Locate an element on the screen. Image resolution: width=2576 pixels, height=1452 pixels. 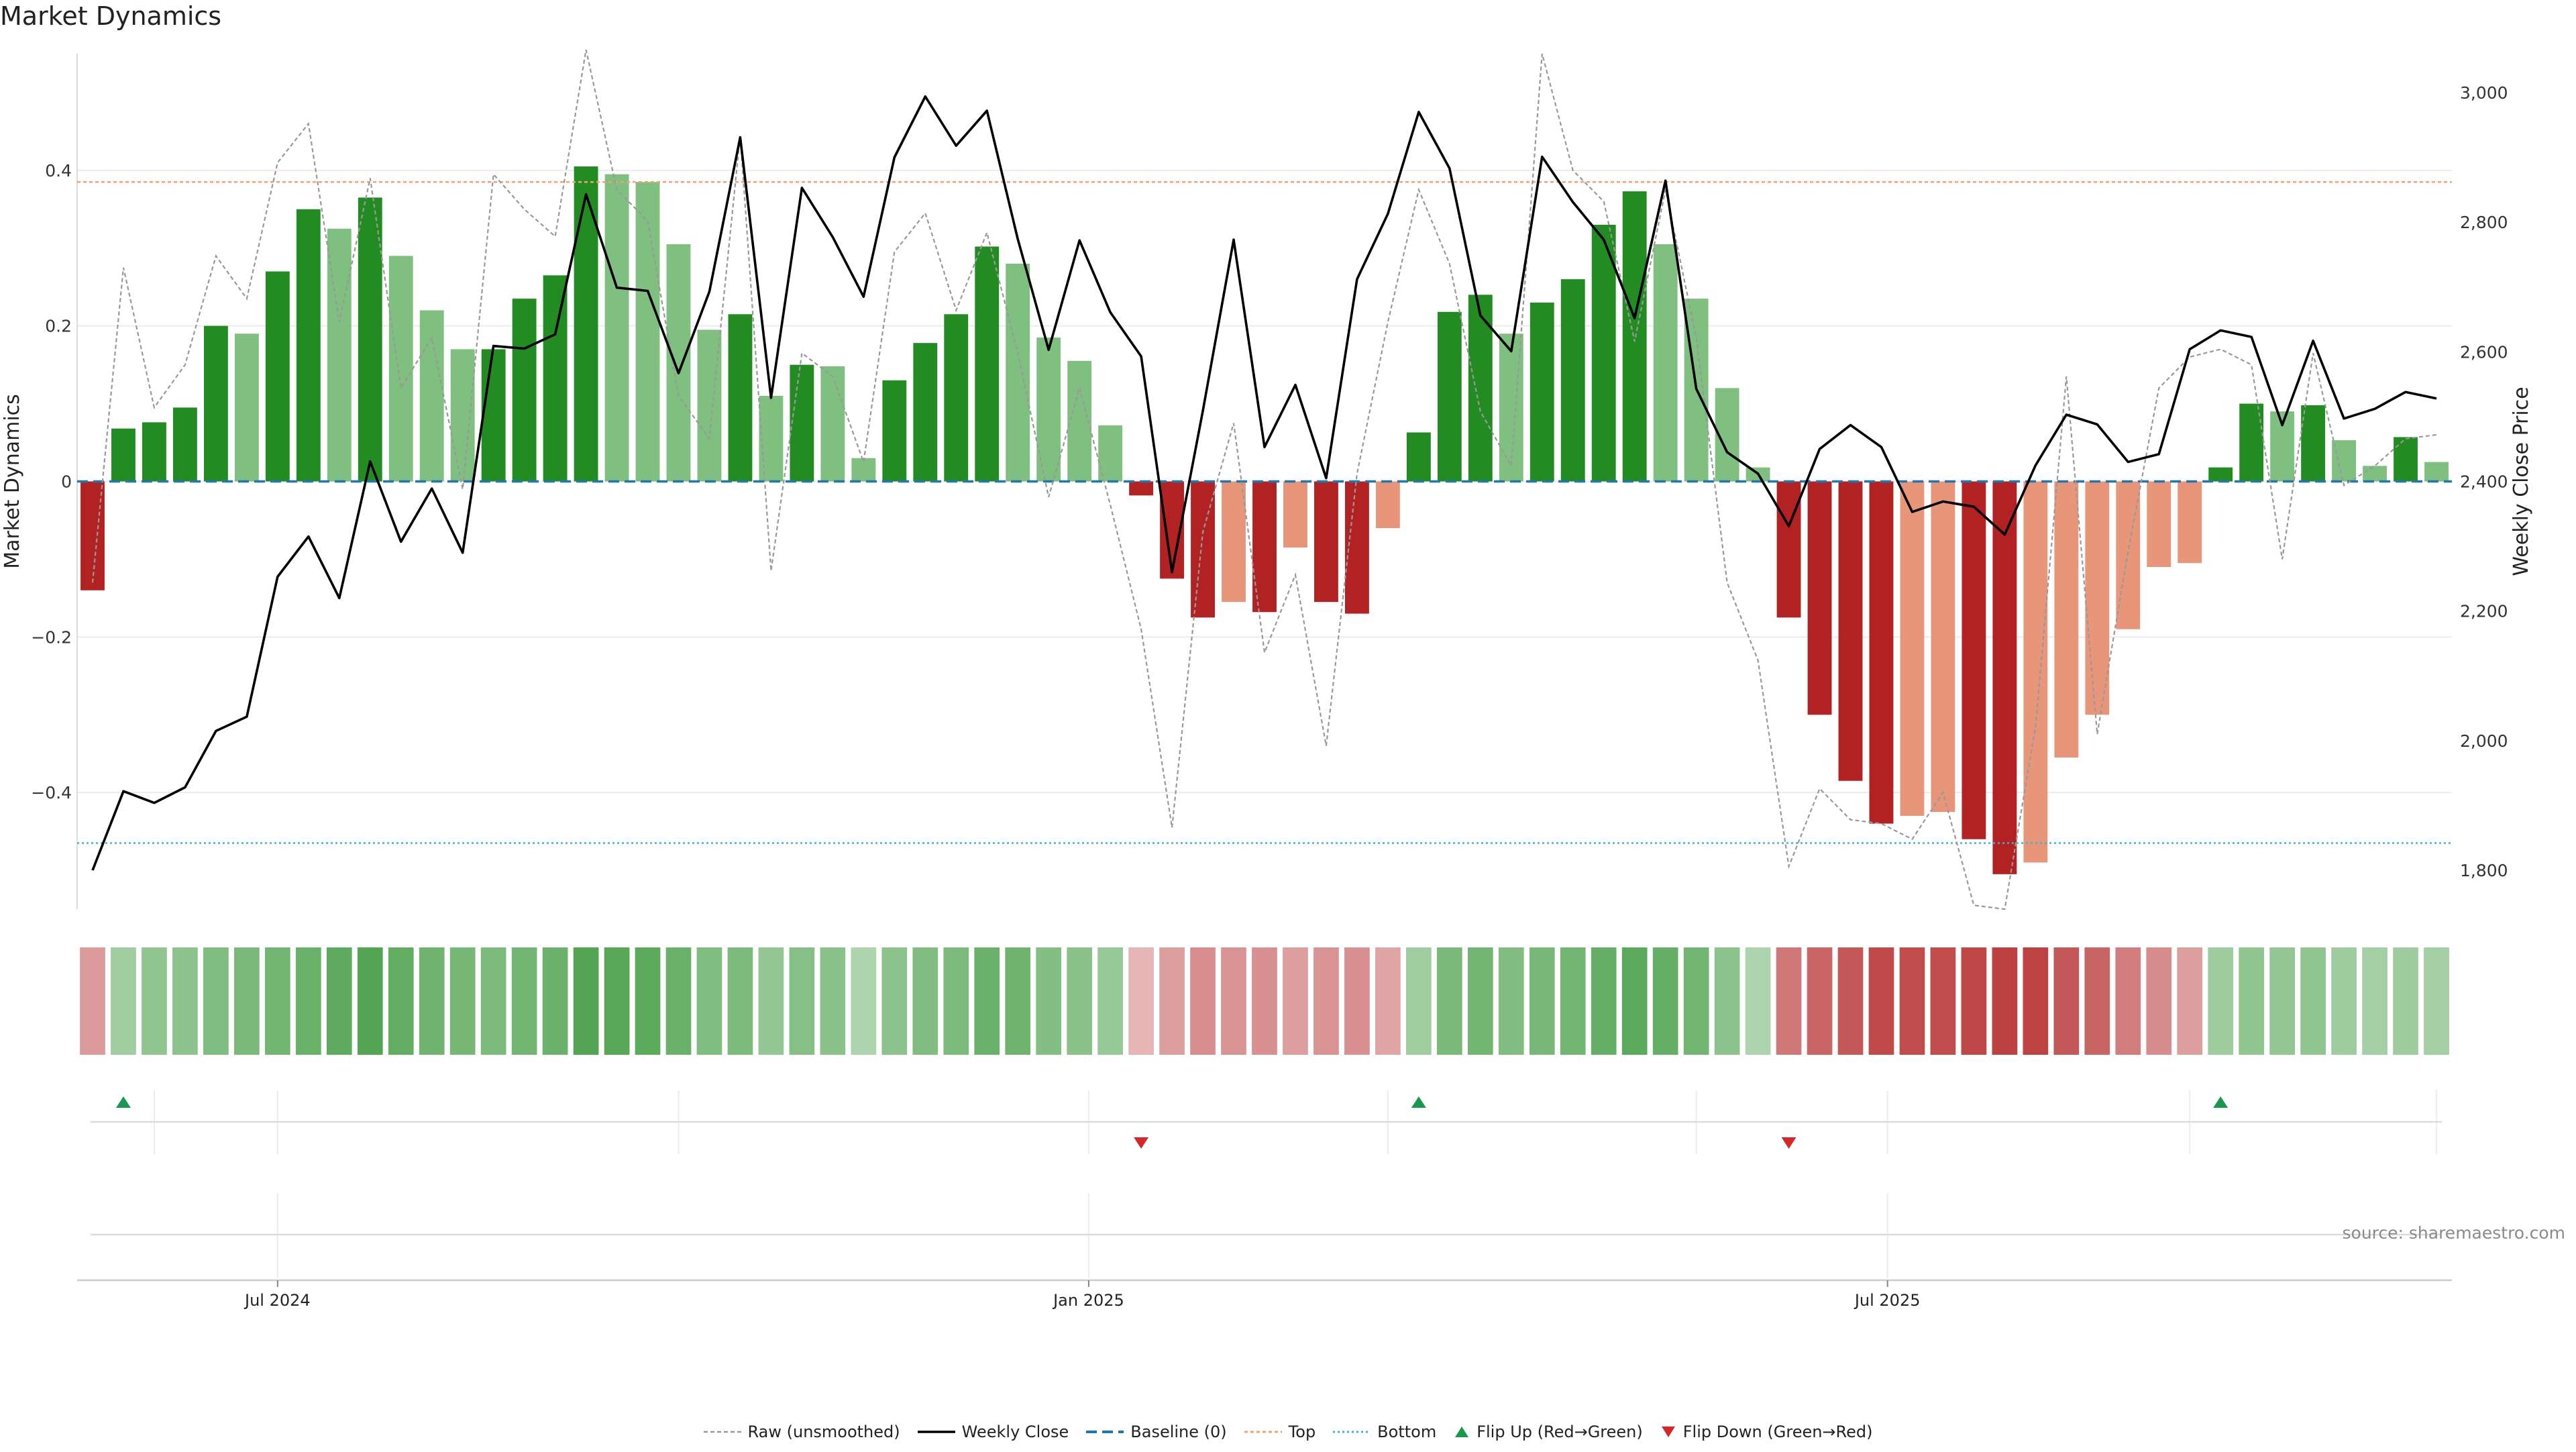
chart-title: Market Dynamics is located at coordinates (111, 16).